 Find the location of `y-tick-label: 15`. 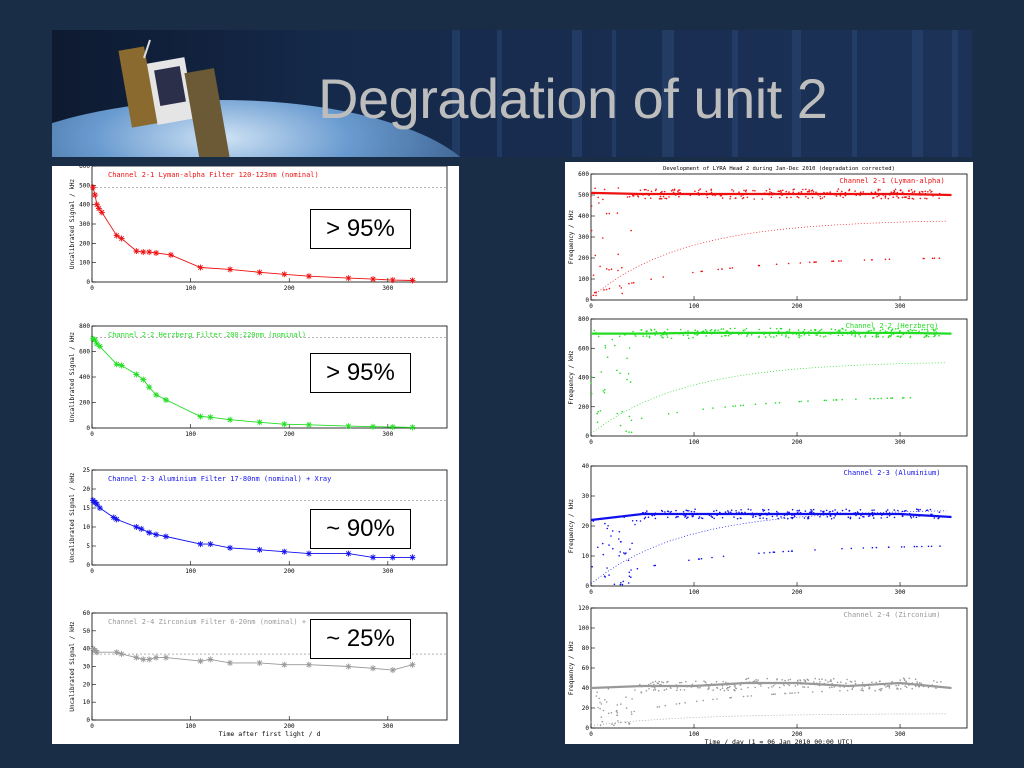

y-tick-label: 15 is located at coordinates (87, 508).